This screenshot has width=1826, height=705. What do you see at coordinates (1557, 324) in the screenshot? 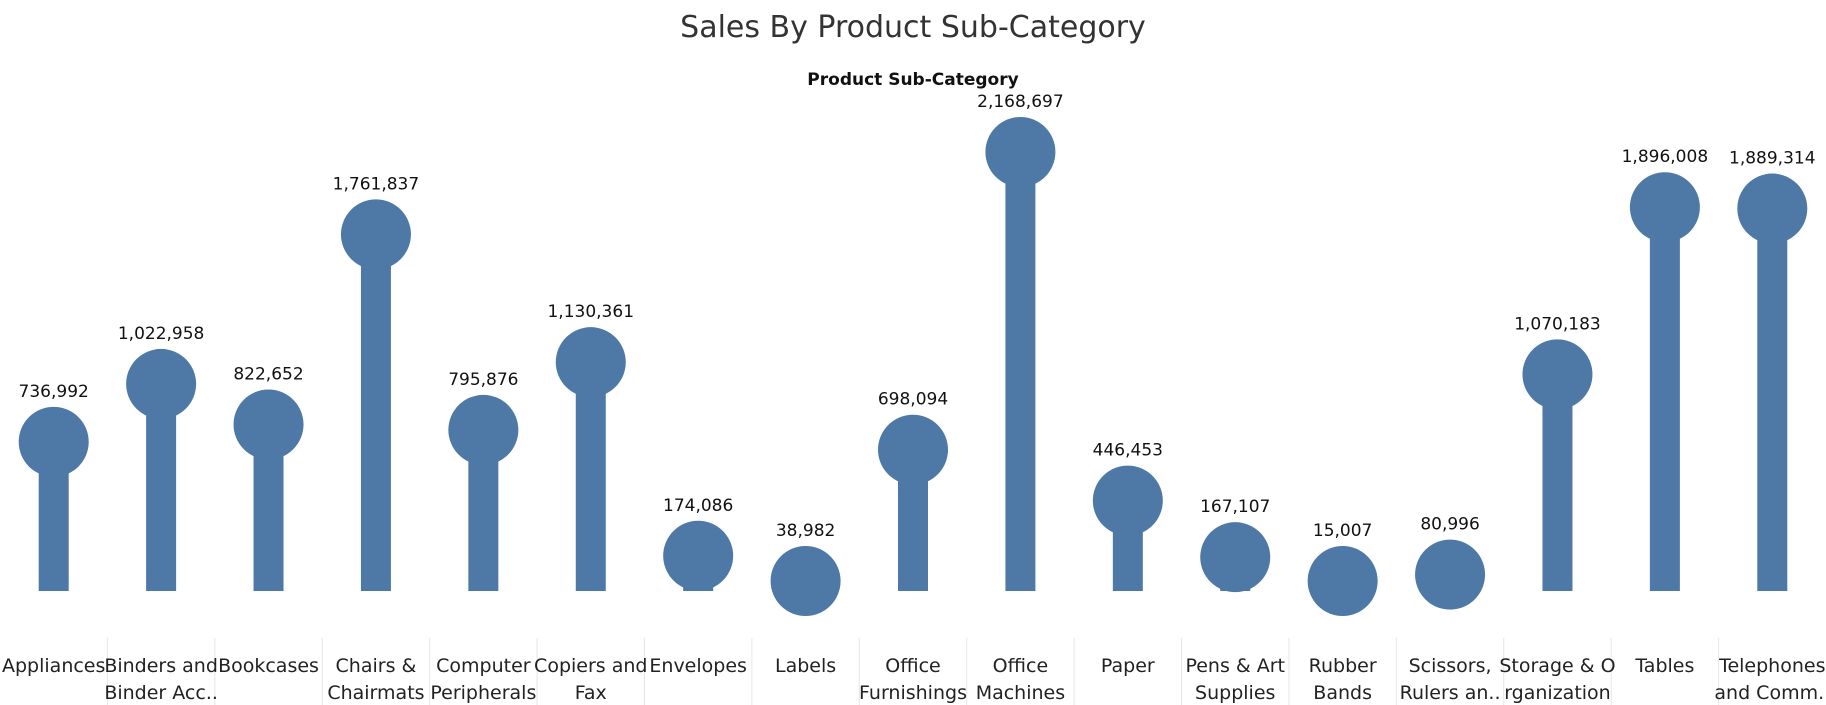
I see `value-label: 1,070,183` at bounding box center [1557, 324].